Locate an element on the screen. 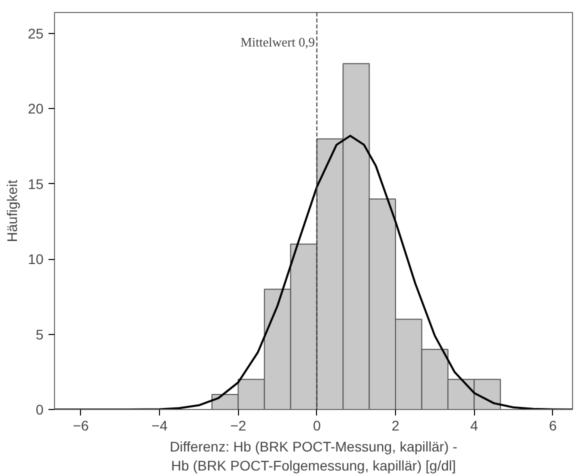 This screenshot has height=476, width=574. x-tick-label: −2 is located at coordinates (238, 426).